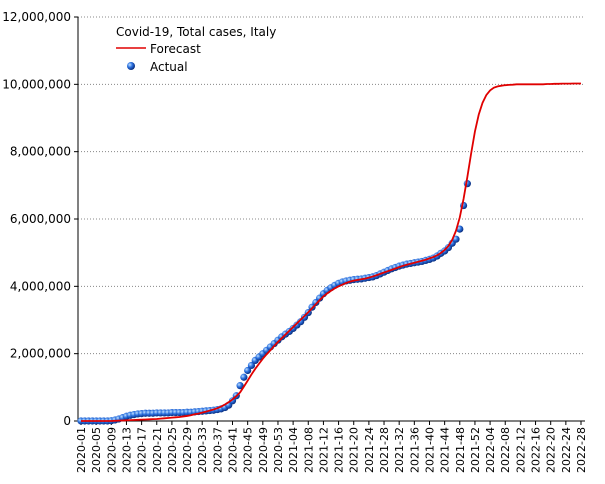  Describe the element at coordinates (126, 450) in the screenshot. I see `x-tick-label: 2020-13` at that location.